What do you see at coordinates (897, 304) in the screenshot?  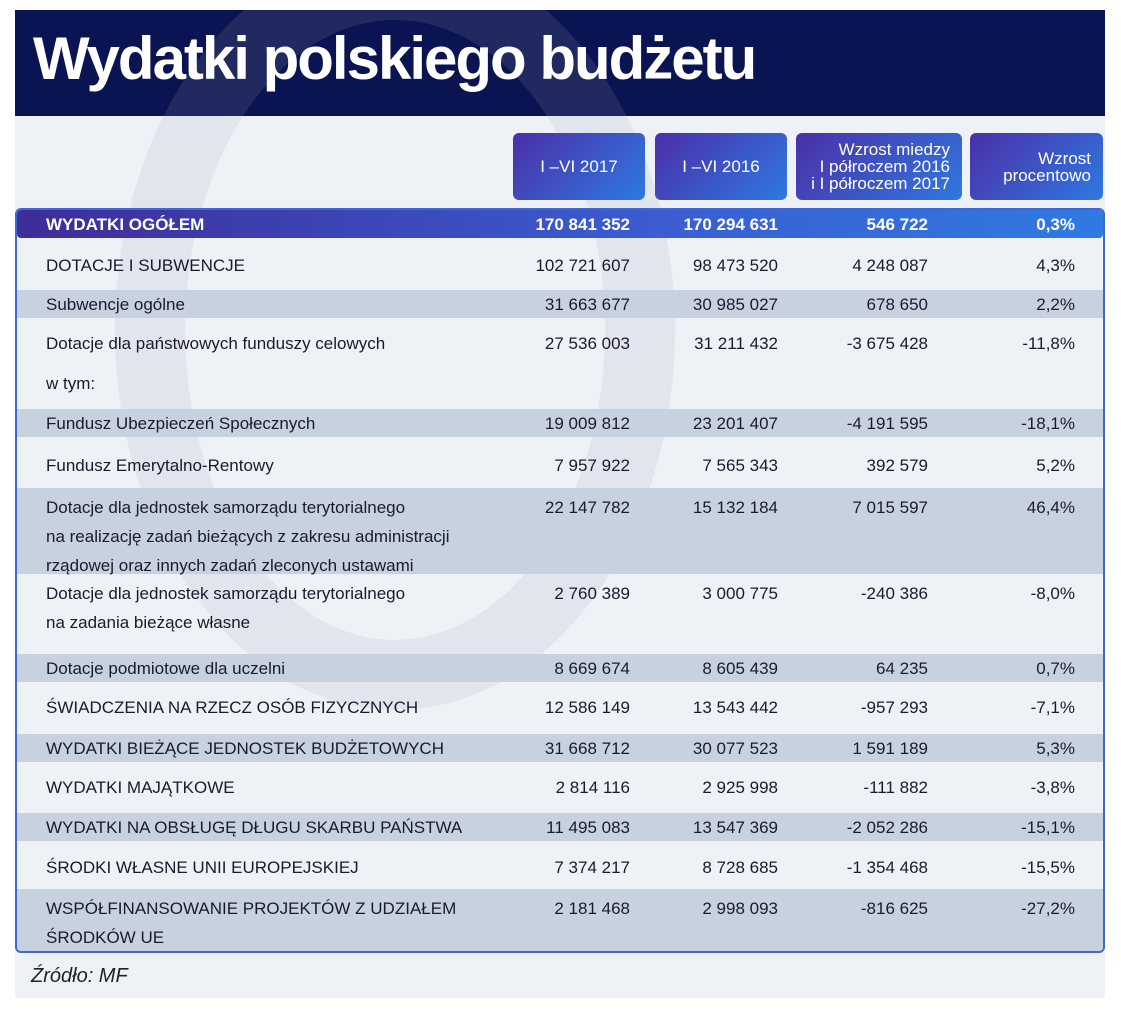 I see `cell-value: 678 650` at bounding box center [897, 304].